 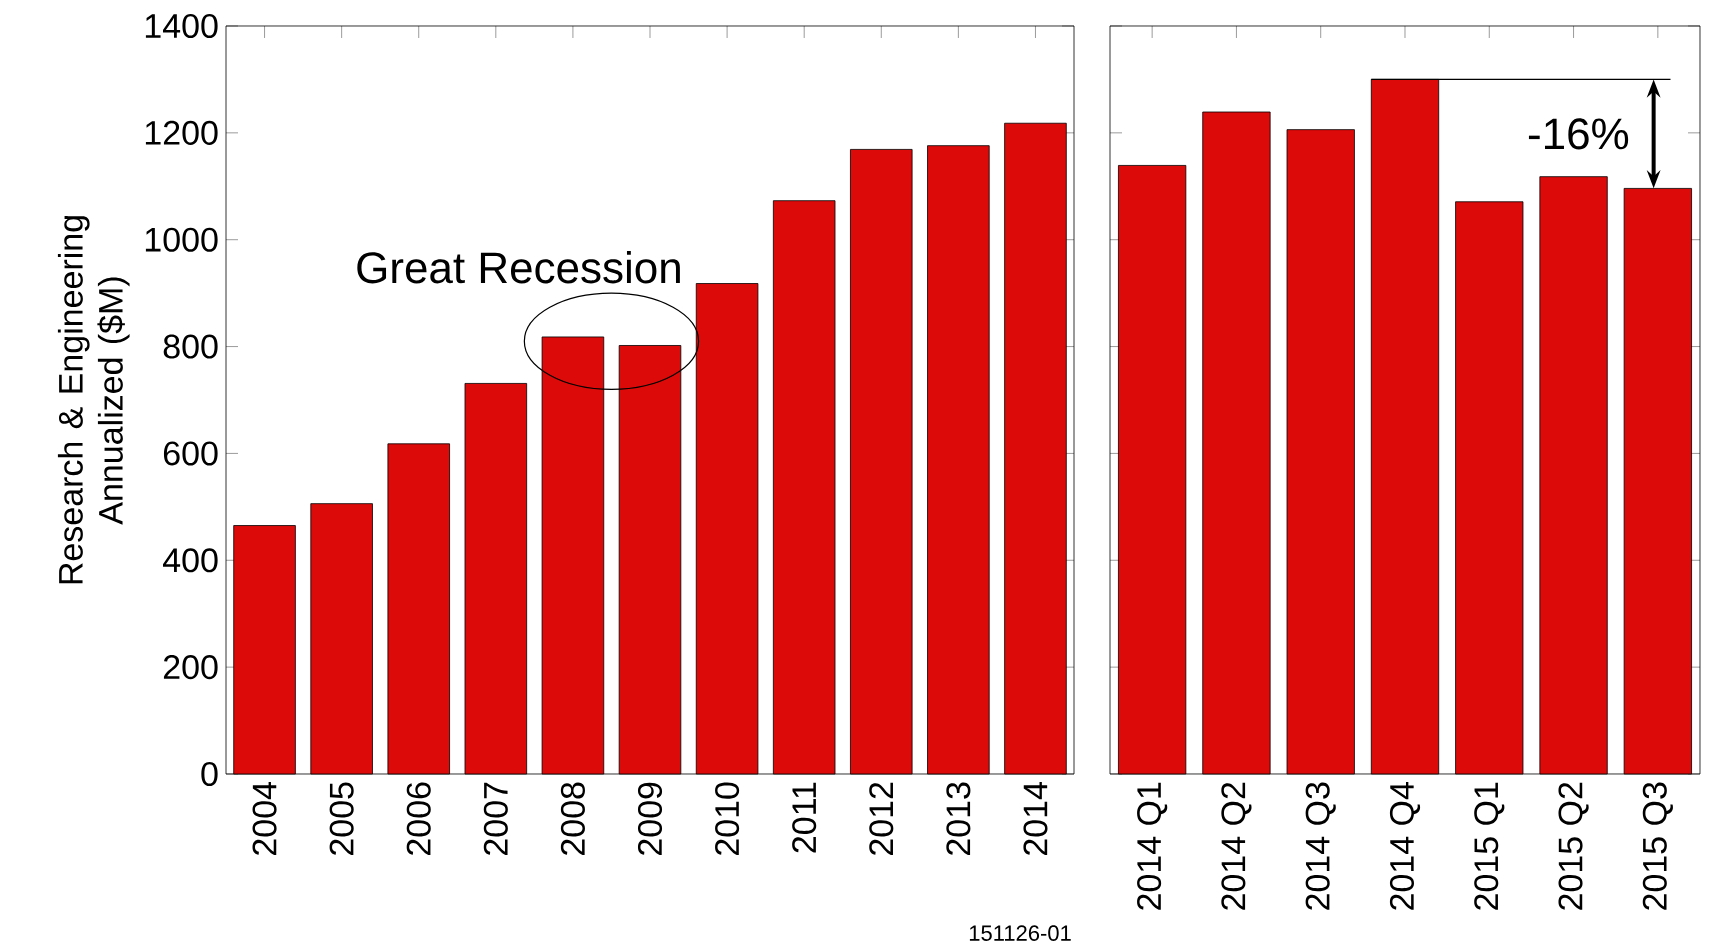 I want to click on x-tick-label: 2007, so click(x=495, y=818).